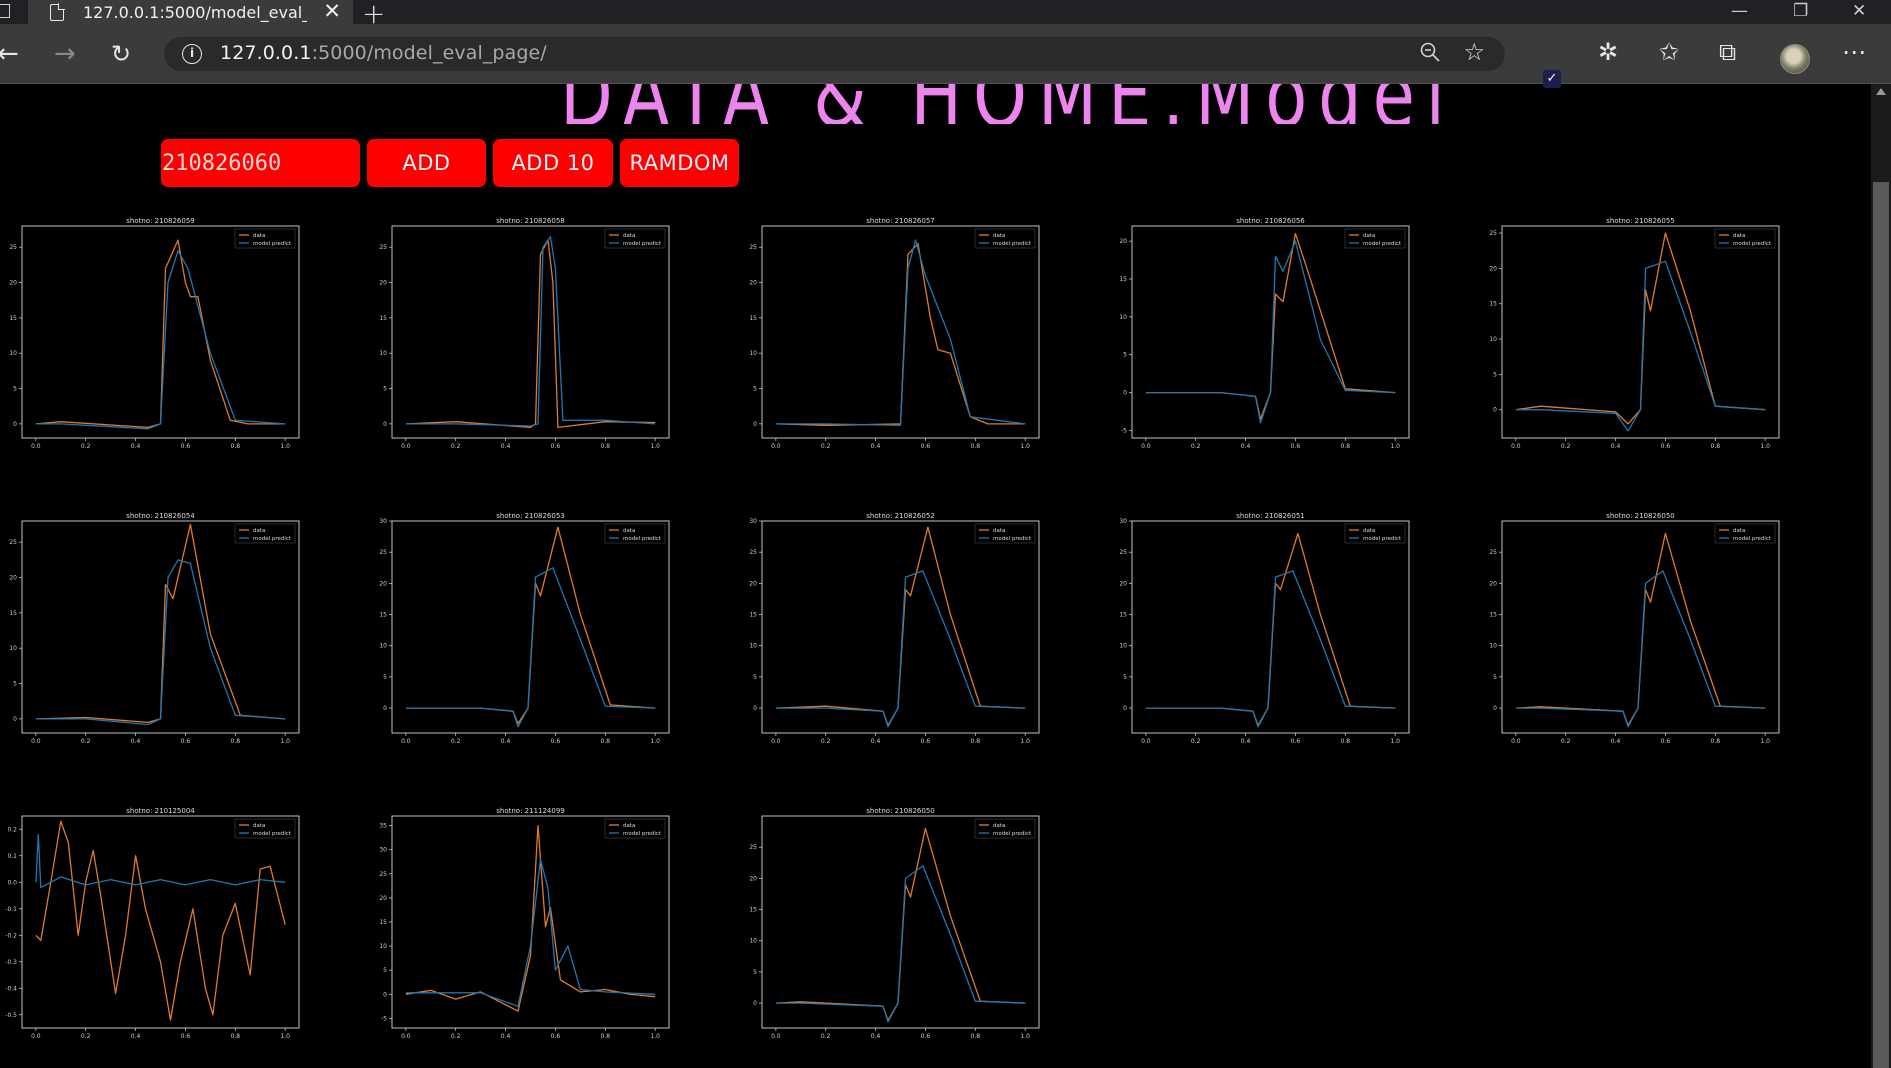 The image size is (1891, 1068). I want to click on tab-actions-icon, so click(5, 11).